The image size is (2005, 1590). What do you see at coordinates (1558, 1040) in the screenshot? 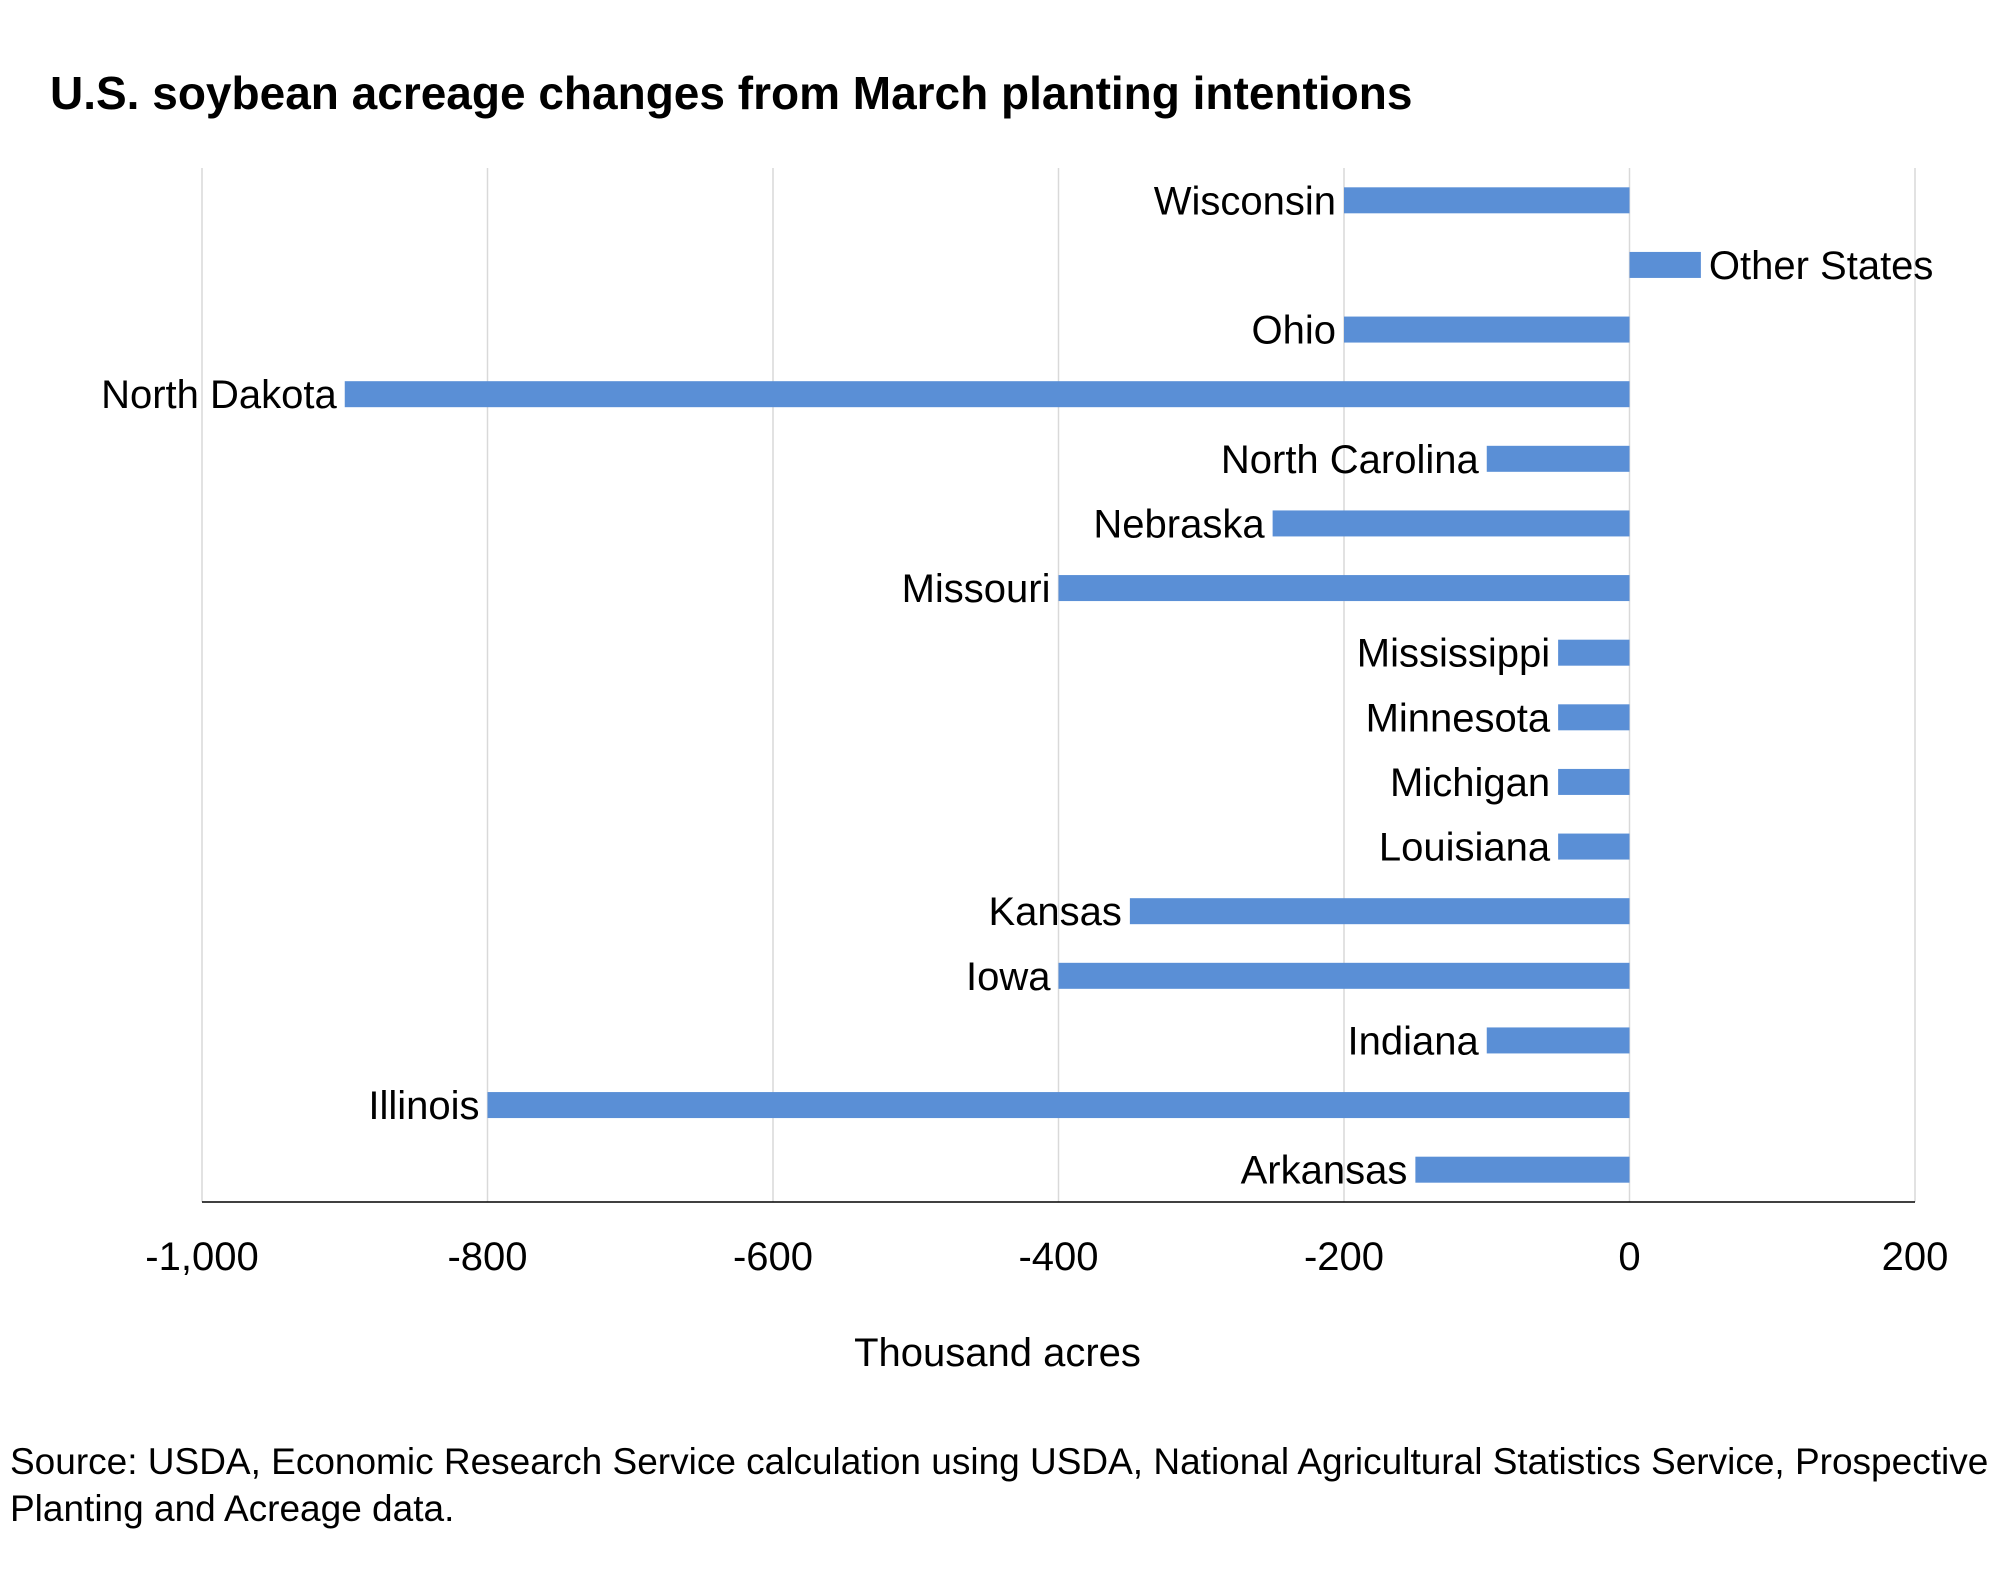
I see `bar-indiana` at bounding box center [1558, 1040].